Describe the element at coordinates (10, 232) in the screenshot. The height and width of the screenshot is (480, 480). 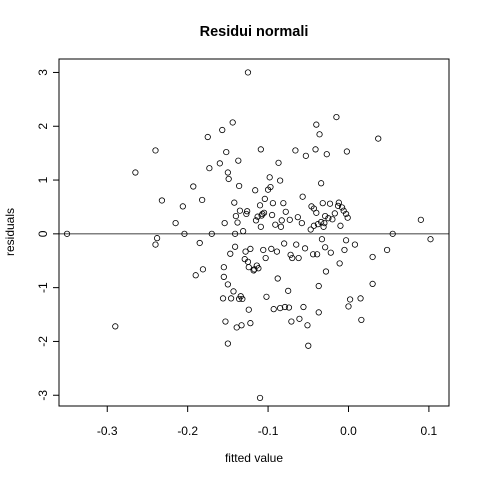
I see `y-axis-label: residuals` at that location.